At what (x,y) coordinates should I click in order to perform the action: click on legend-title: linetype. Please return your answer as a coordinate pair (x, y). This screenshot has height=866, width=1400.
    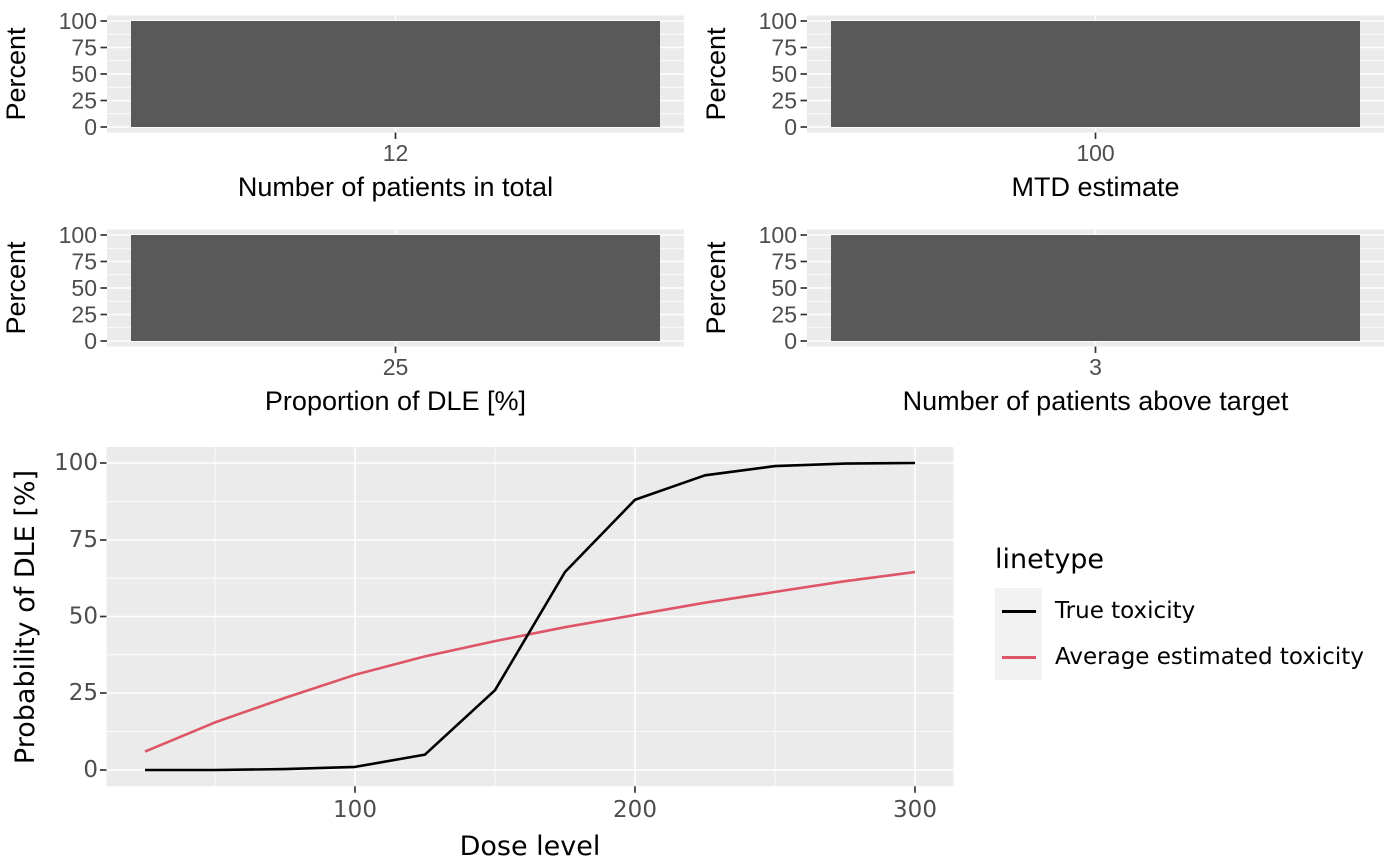
    Looking at the image, I should click on (1050, 559).